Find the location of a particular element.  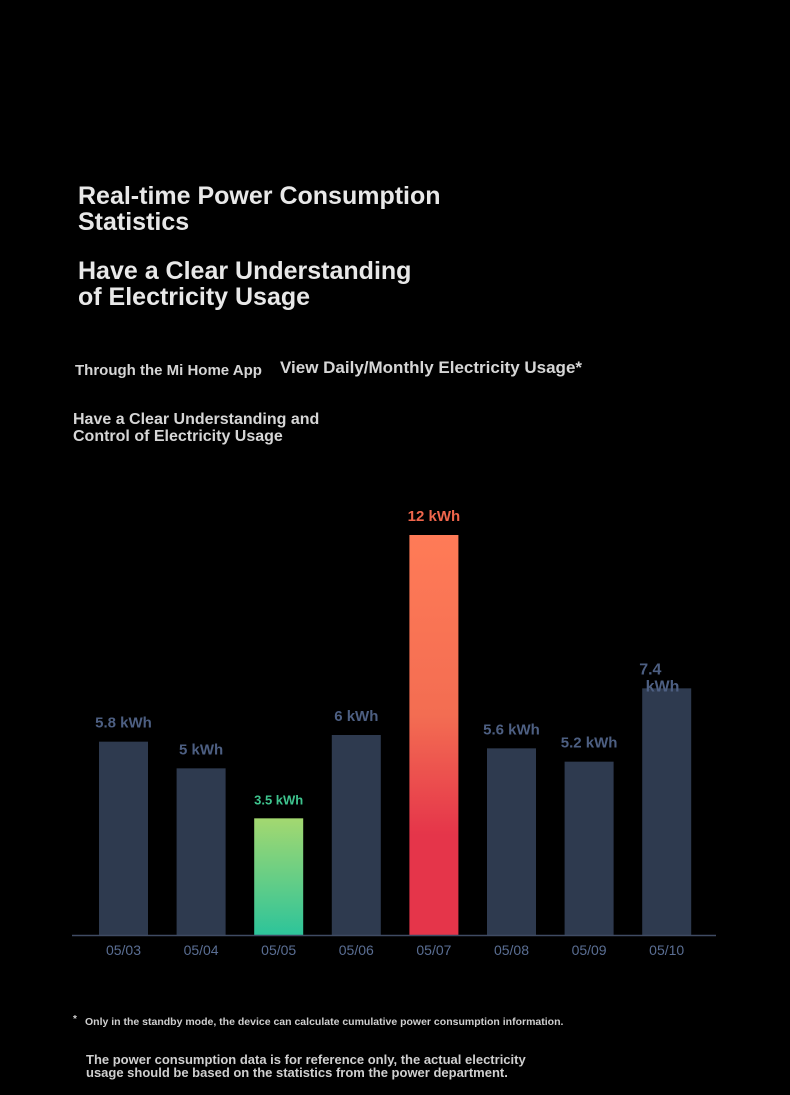

page-title: Real-time Power Consumption Statistics is located at coordinates (259, 209).